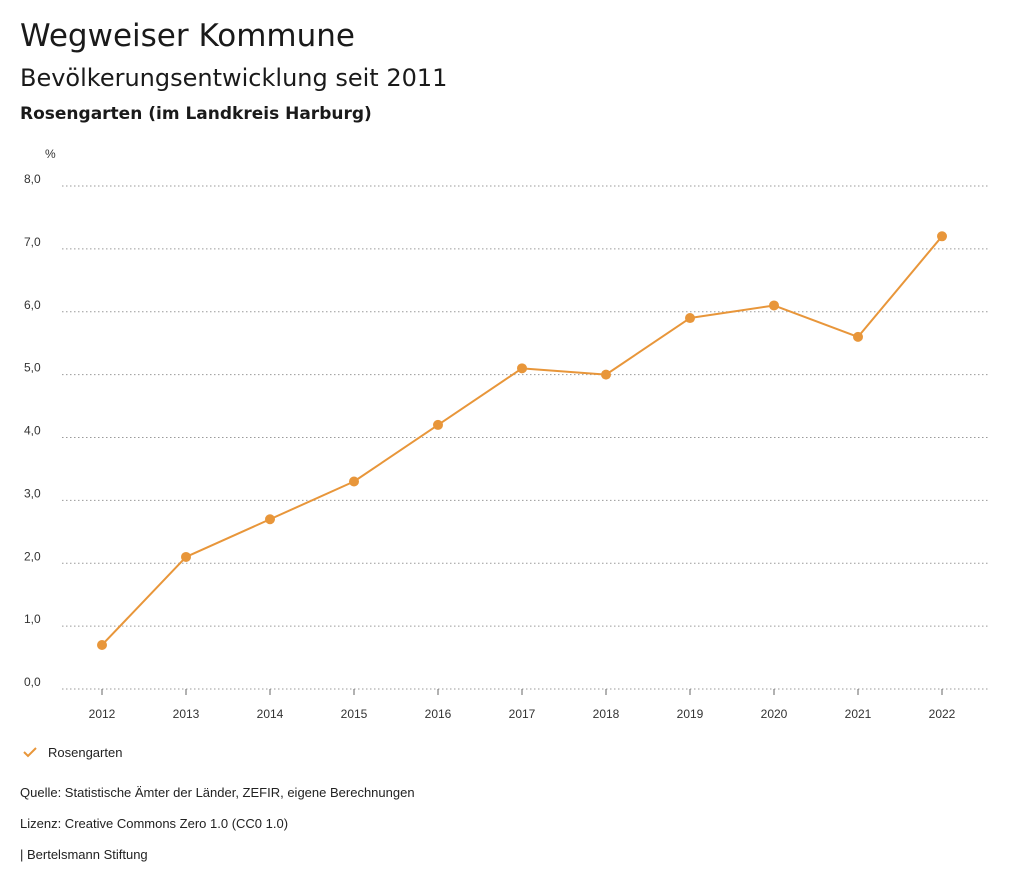 The width and height of the screenshot is (1024, 888). Describe the element at coordinates (186, 714) in the screenshot. I see `x-tick-label: 2013` at that location.